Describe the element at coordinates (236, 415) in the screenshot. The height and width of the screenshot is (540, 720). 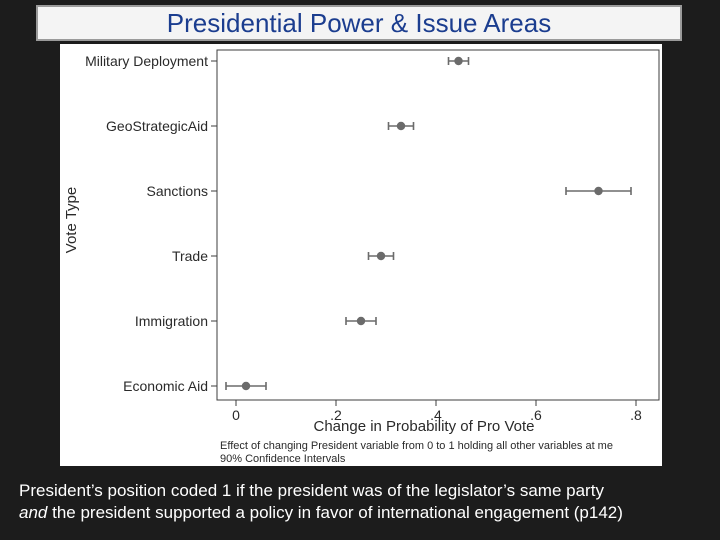
I see `x-tick-label: 0` at that location.